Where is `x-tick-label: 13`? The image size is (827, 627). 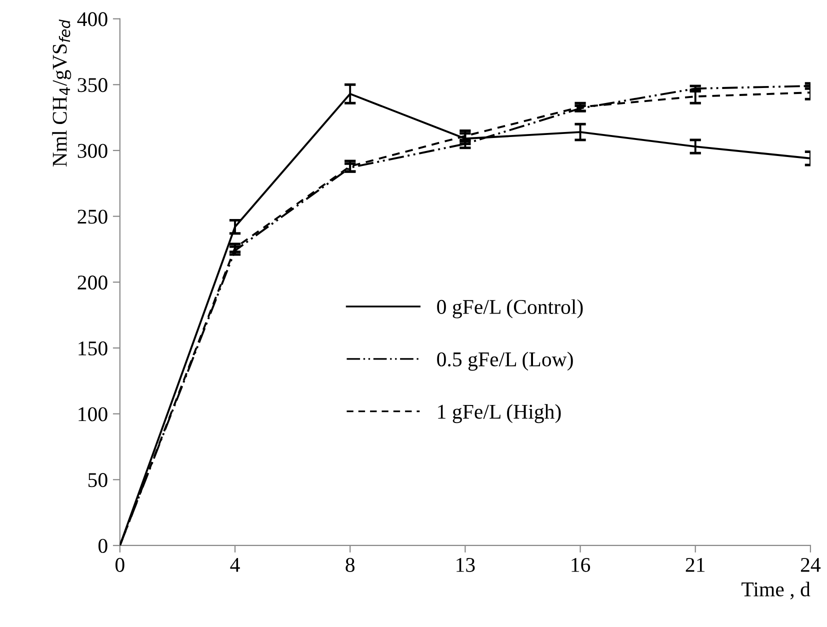 x-tick-label: 13 is located at coordinates (465, 565).